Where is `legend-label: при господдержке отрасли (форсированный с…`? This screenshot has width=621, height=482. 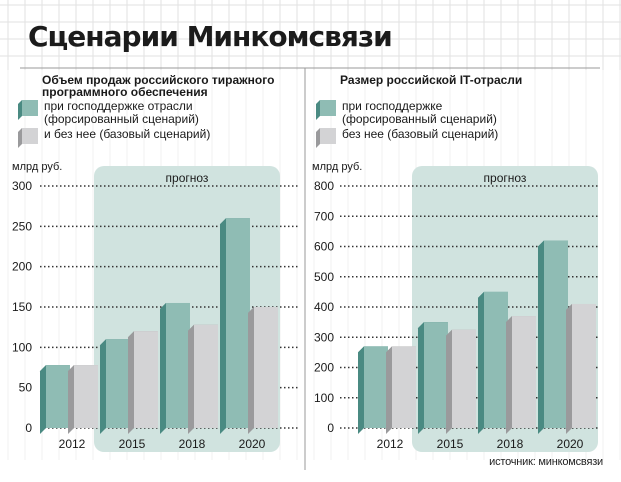 legend-label: при господдержке отрасли (форсированный с… is located at coordinates (121, 112).